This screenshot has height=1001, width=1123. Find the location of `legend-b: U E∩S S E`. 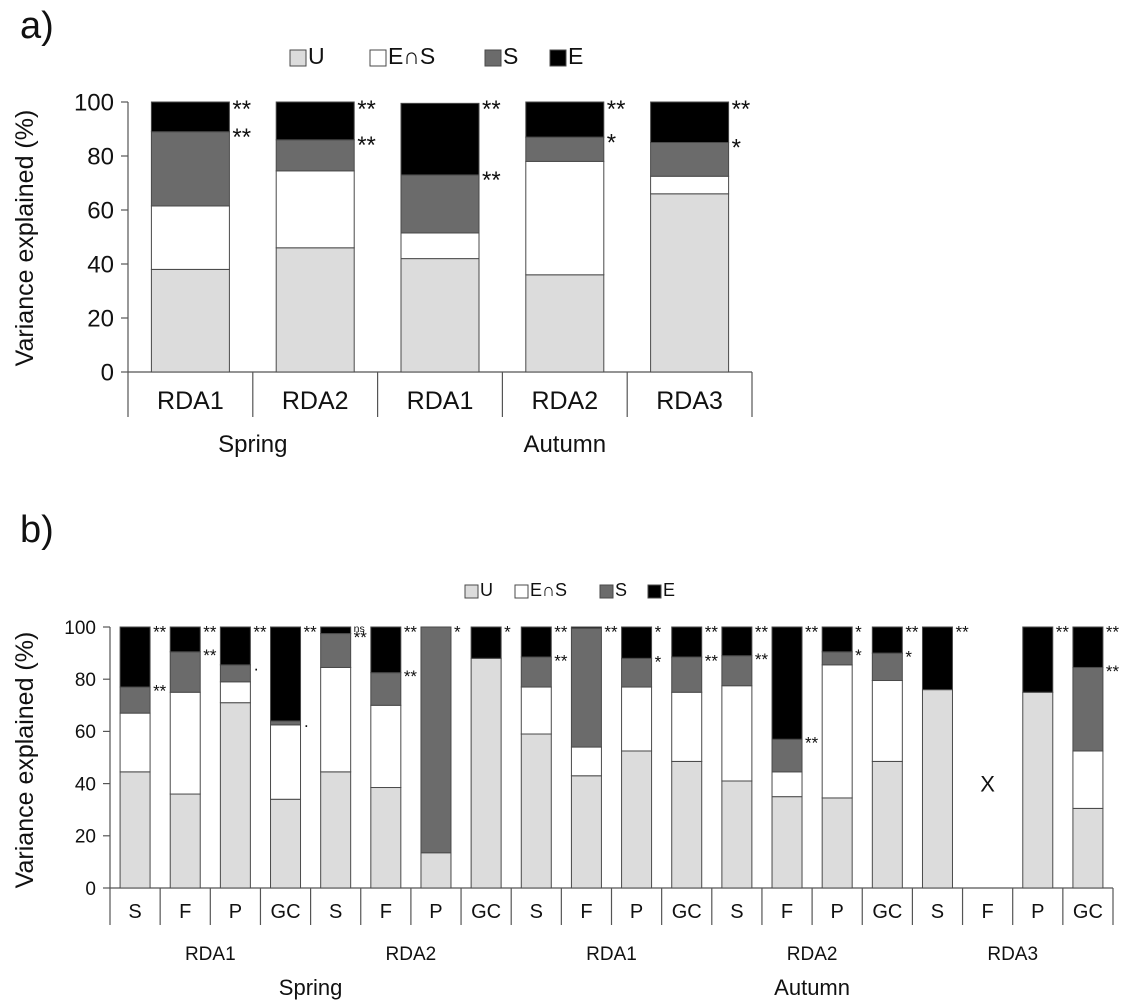

legend-b: U E∩S S E is located at coordinates (569, 590).